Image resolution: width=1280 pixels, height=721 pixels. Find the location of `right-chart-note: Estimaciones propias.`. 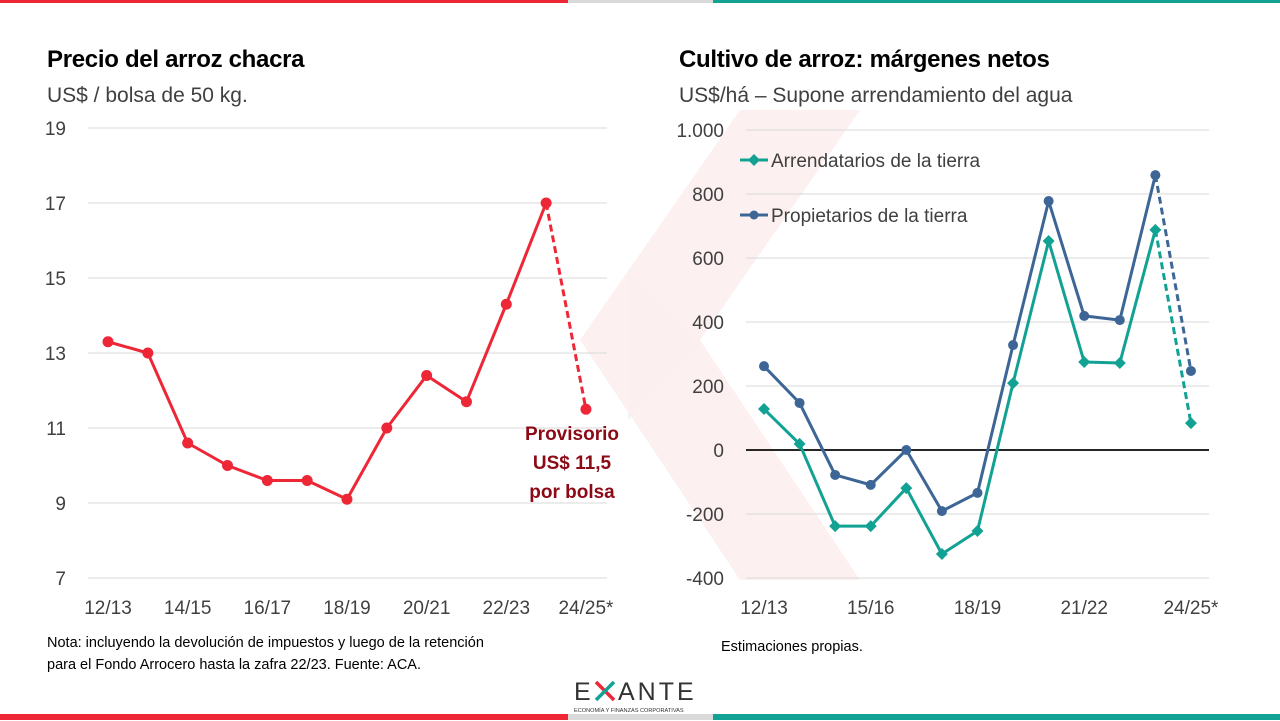

right-chart-note: Estimaciones propias. is located at coordinates (792, 647).